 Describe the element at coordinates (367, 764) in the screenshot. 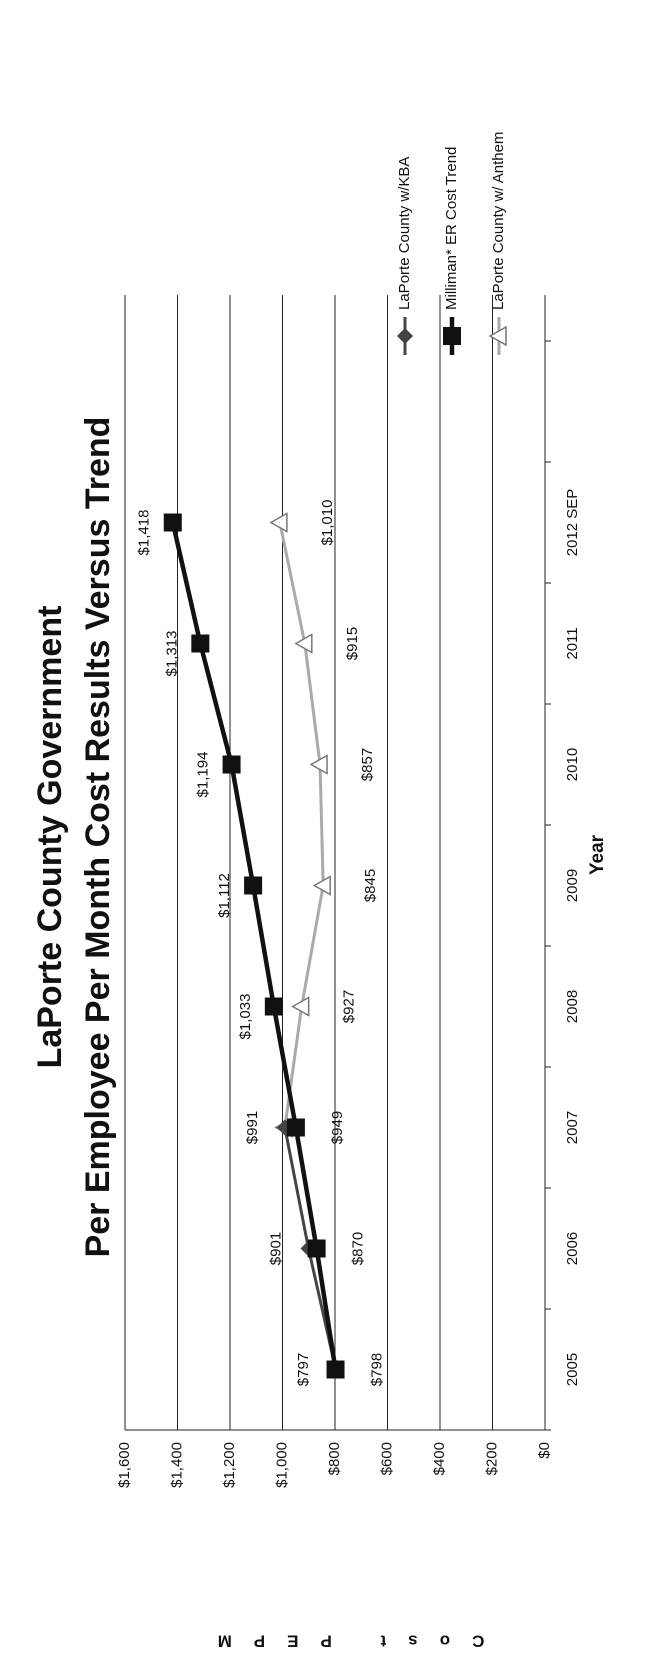

I see `data-label: $857` at that location.